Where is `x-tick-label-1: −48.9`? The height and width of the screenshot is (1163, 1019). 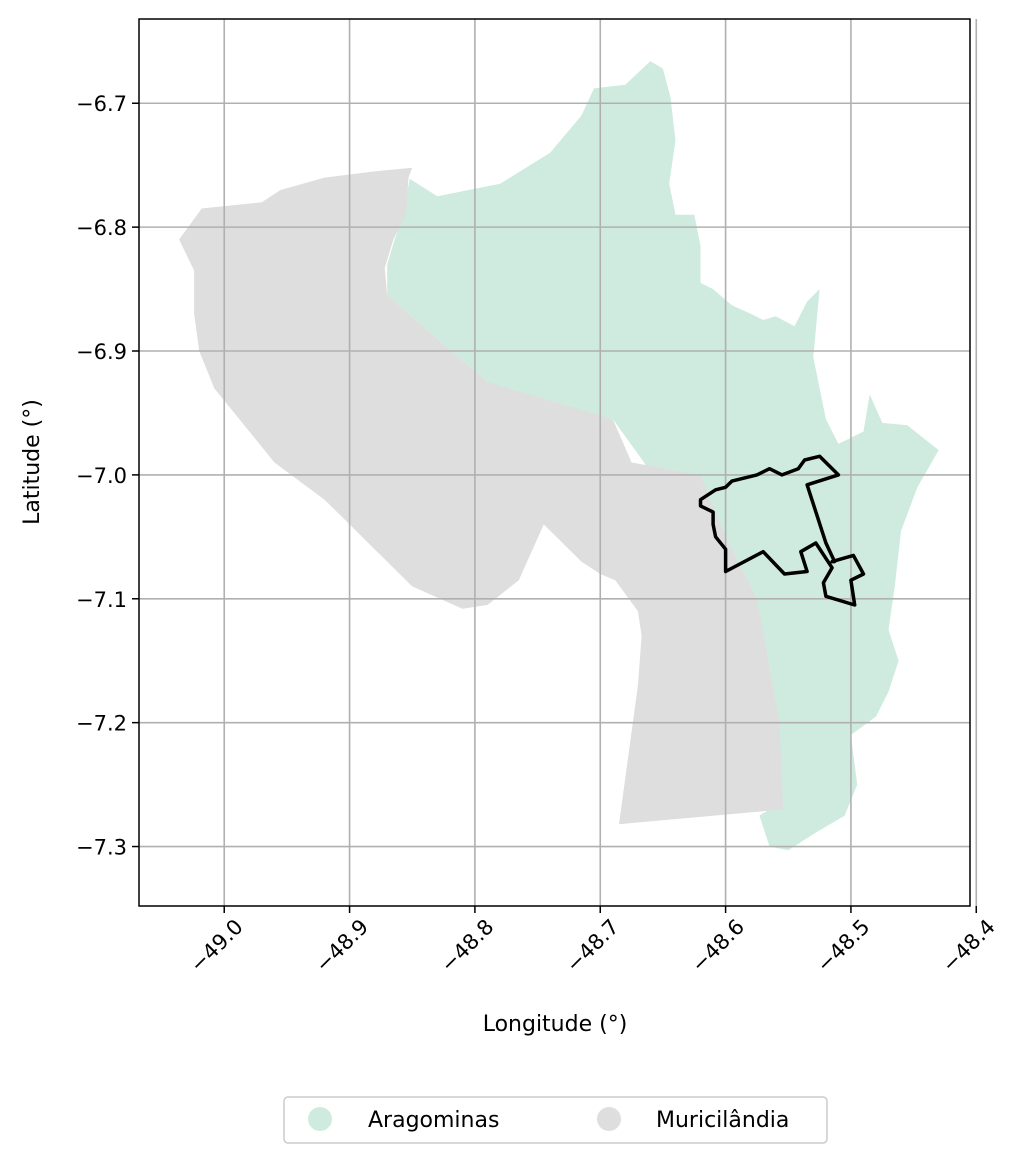
x-tick-label-1: −48.9 is located at coordinates (342, 946).